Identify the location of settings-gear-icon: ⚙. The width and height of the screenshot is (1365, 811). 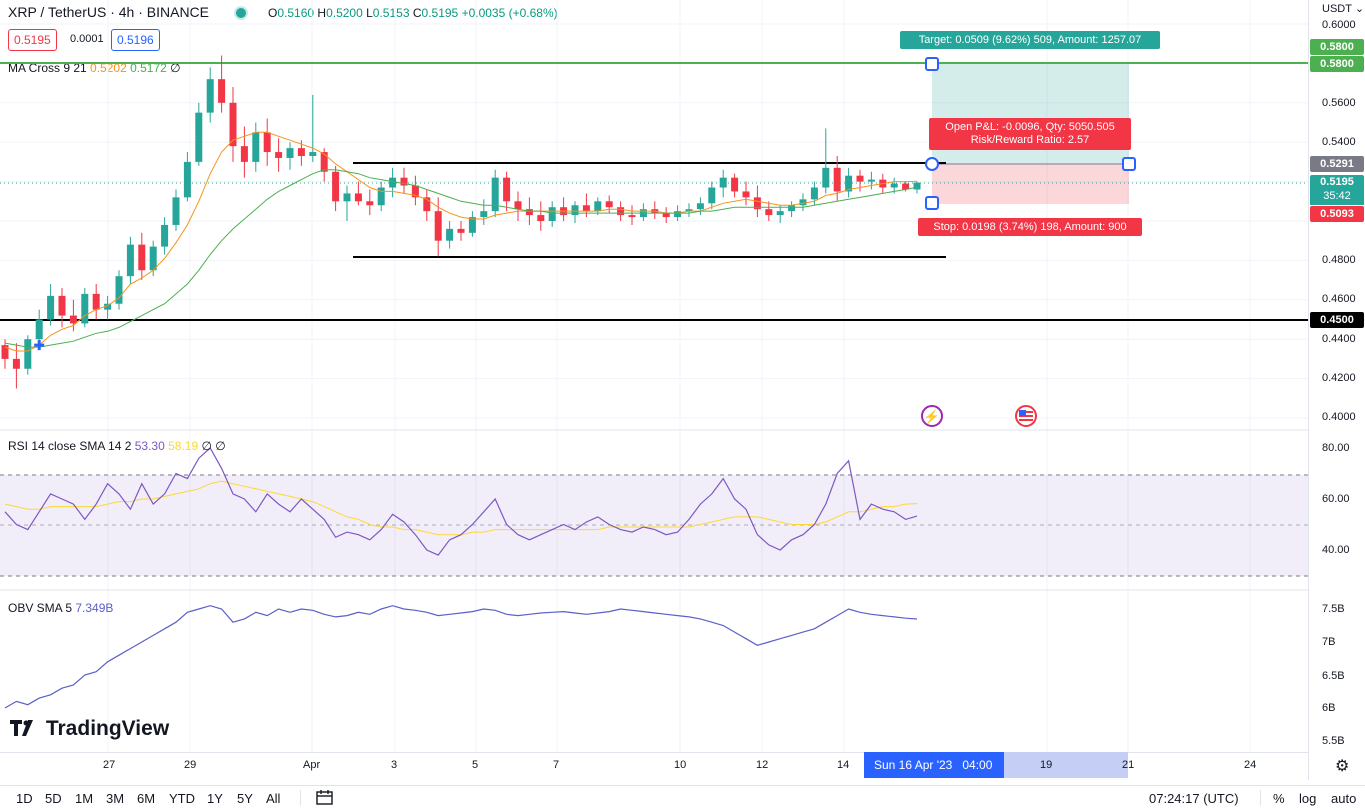
(1342, 766).